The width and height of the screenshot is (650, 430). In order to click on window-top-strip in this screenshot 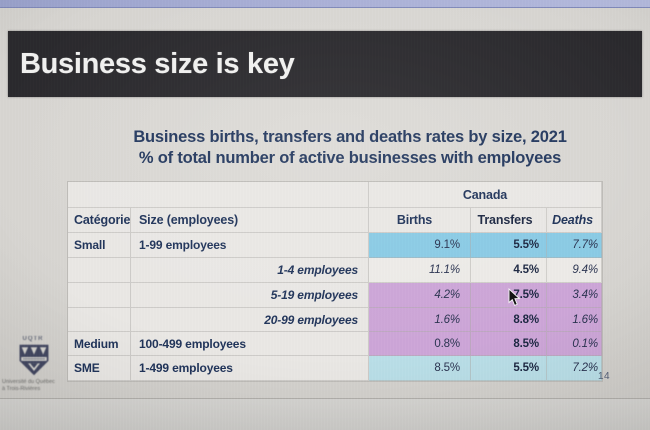, I will do `click(325, 4)`.